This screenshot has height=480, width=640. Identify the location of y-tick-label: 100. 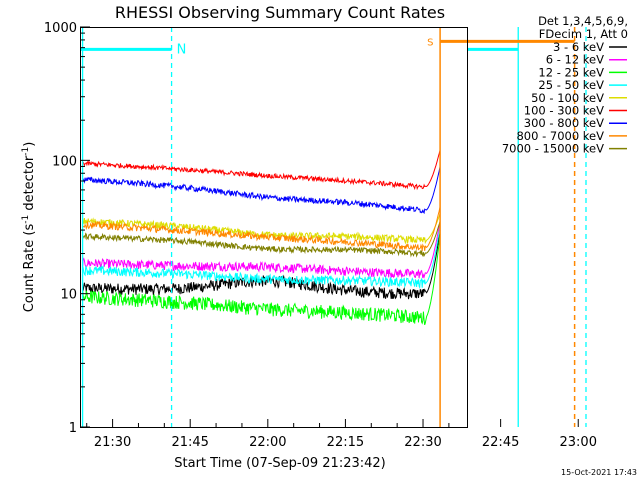
(64, 161).